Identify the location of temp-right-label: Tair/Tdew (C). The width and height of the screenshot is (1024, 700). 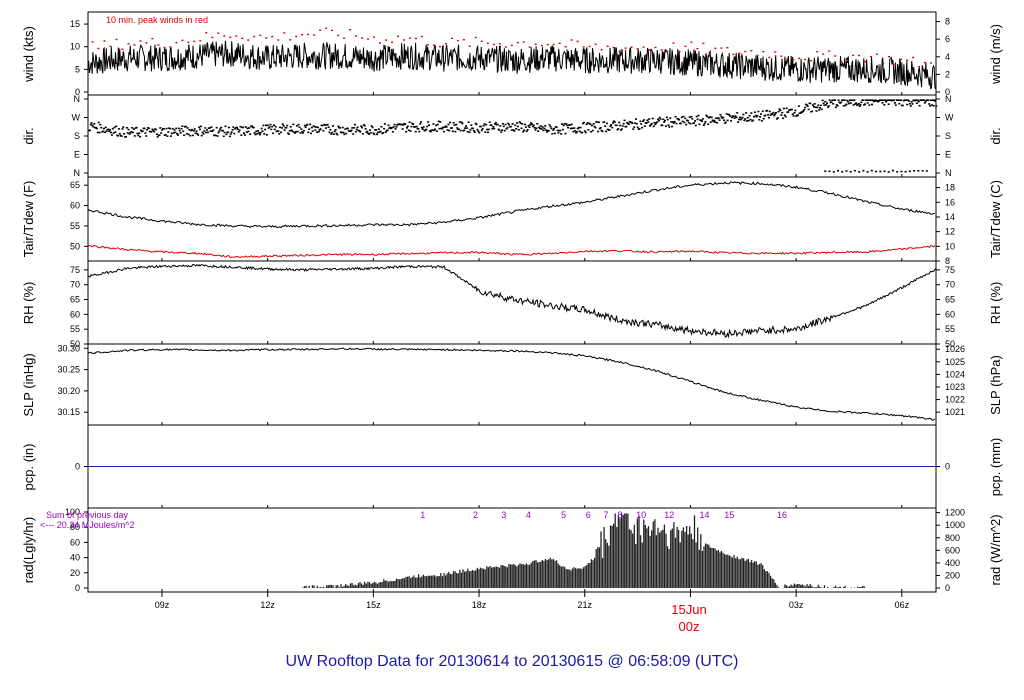
(995, 219).